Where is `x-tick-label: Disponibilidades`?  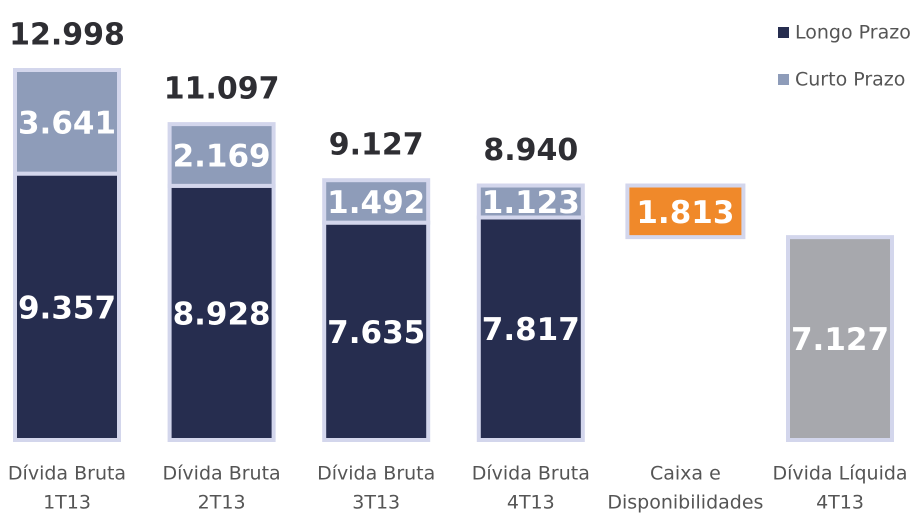
x-tick-label: Disponibilidades is located at coordinates (685, 503).